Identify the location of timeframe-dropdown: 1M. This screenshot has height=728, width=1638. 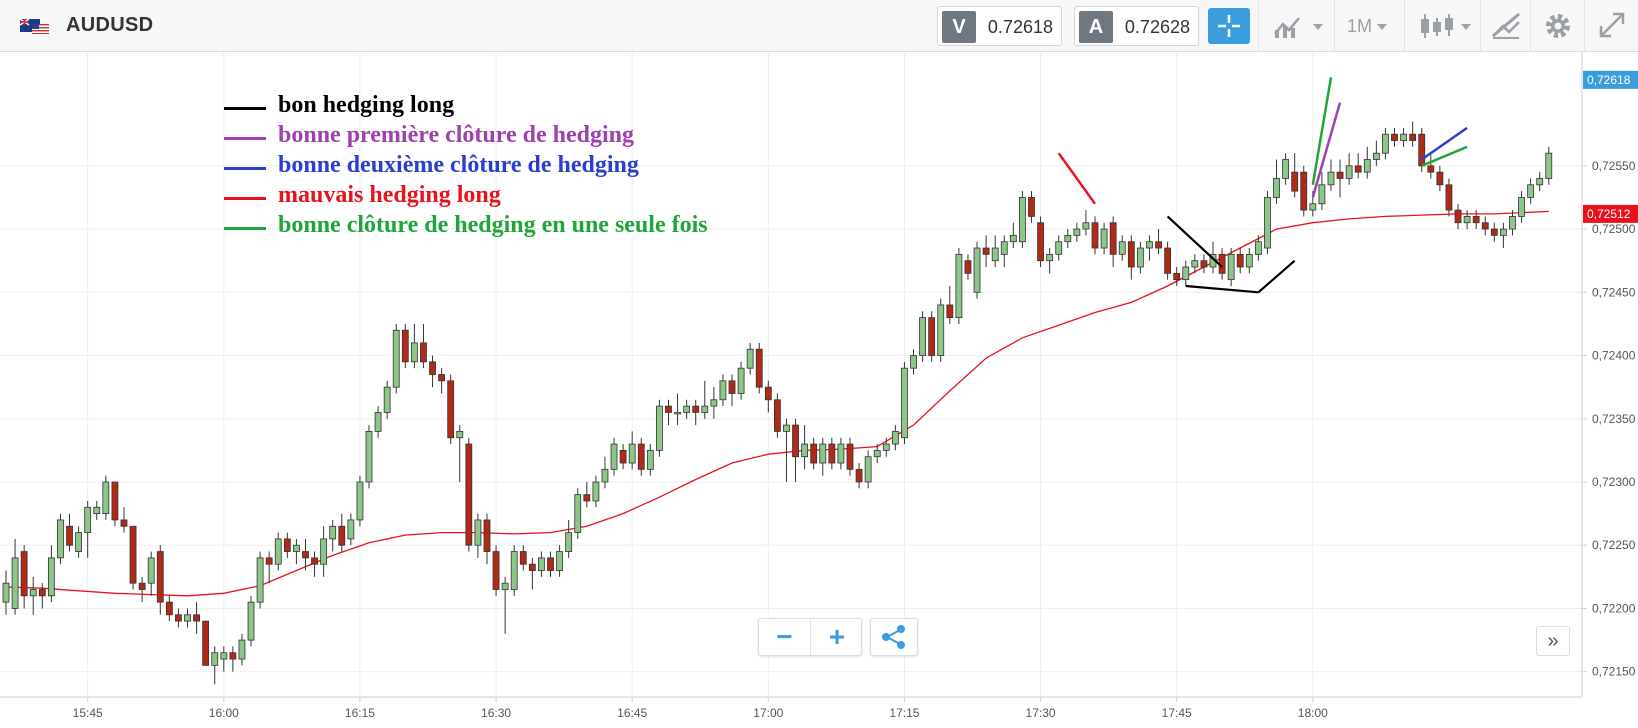
(1369, 26).